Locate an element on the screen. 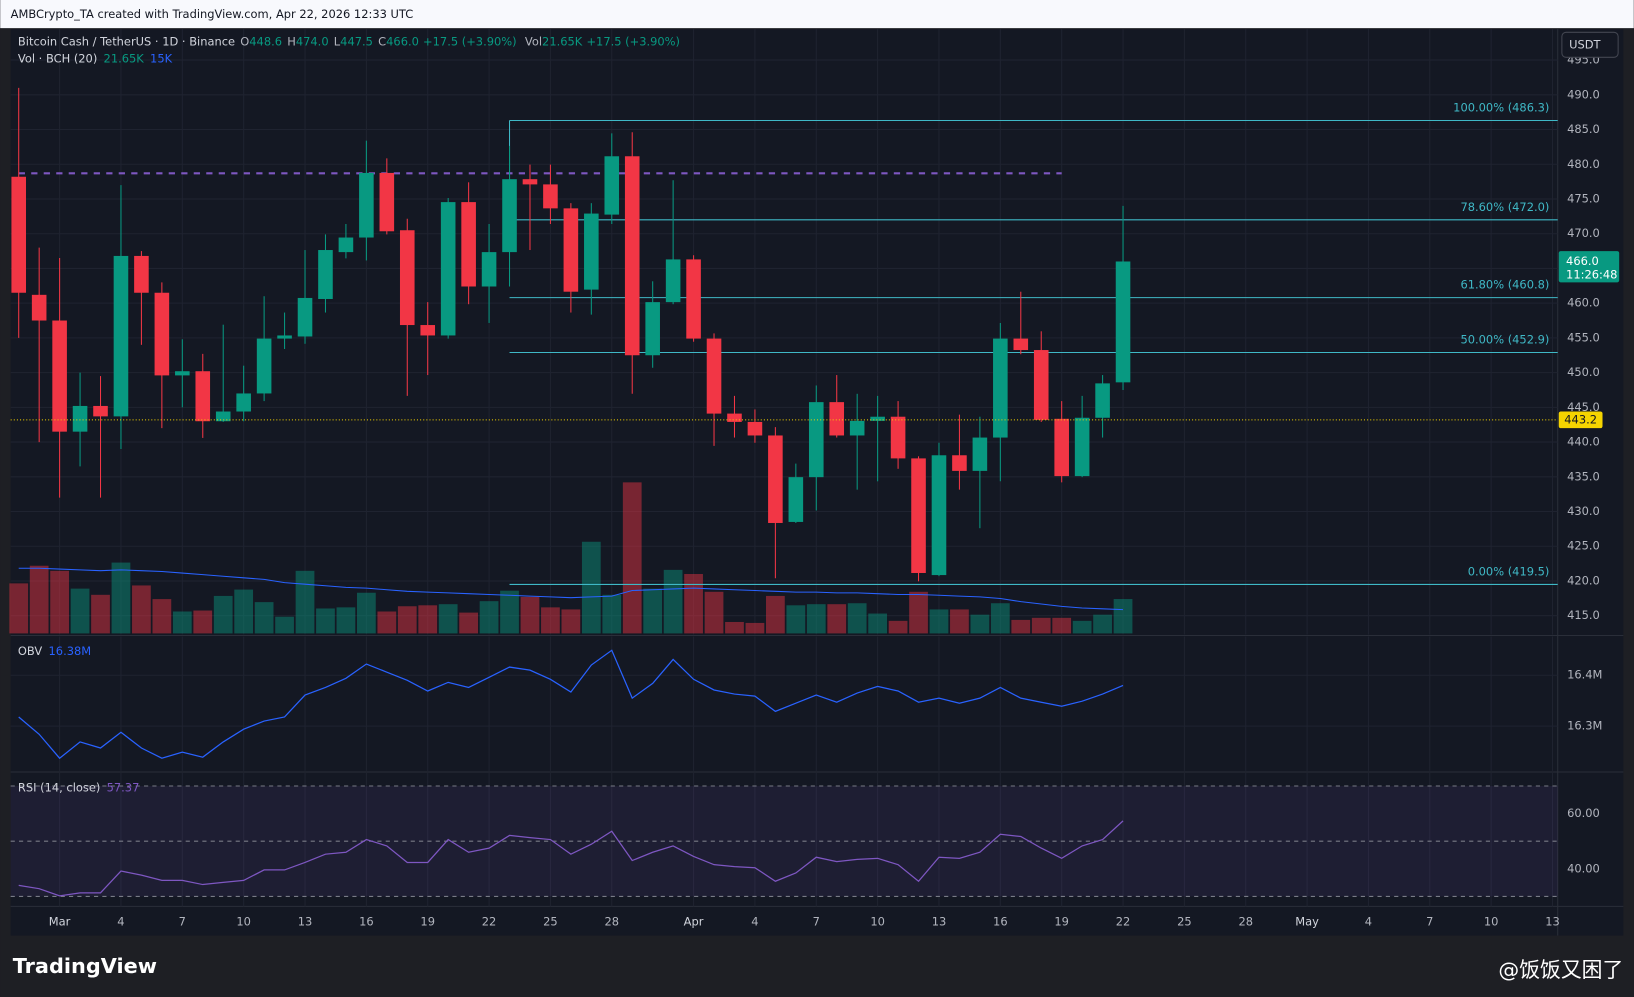  x-tick-label: Apr is located at coordinates (694, 921).